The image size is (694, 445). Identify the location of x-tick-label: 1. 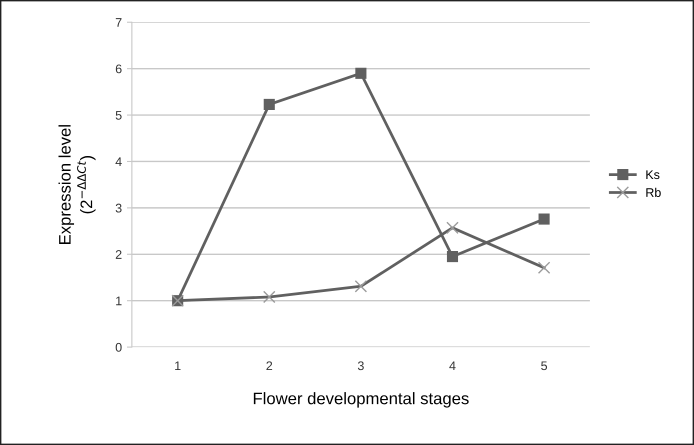
(178, 365).